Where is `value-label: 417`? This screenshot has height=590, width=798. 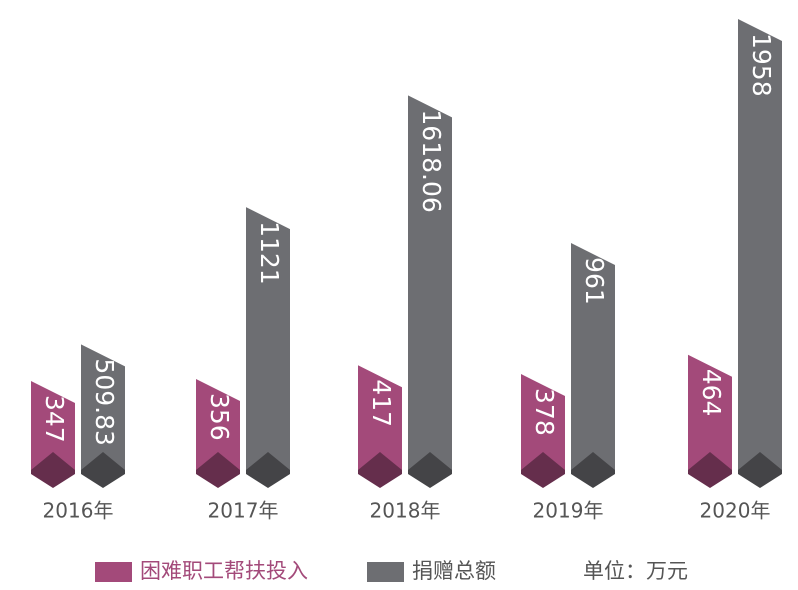 value-label: 417 is located at coordinates (381, 403).